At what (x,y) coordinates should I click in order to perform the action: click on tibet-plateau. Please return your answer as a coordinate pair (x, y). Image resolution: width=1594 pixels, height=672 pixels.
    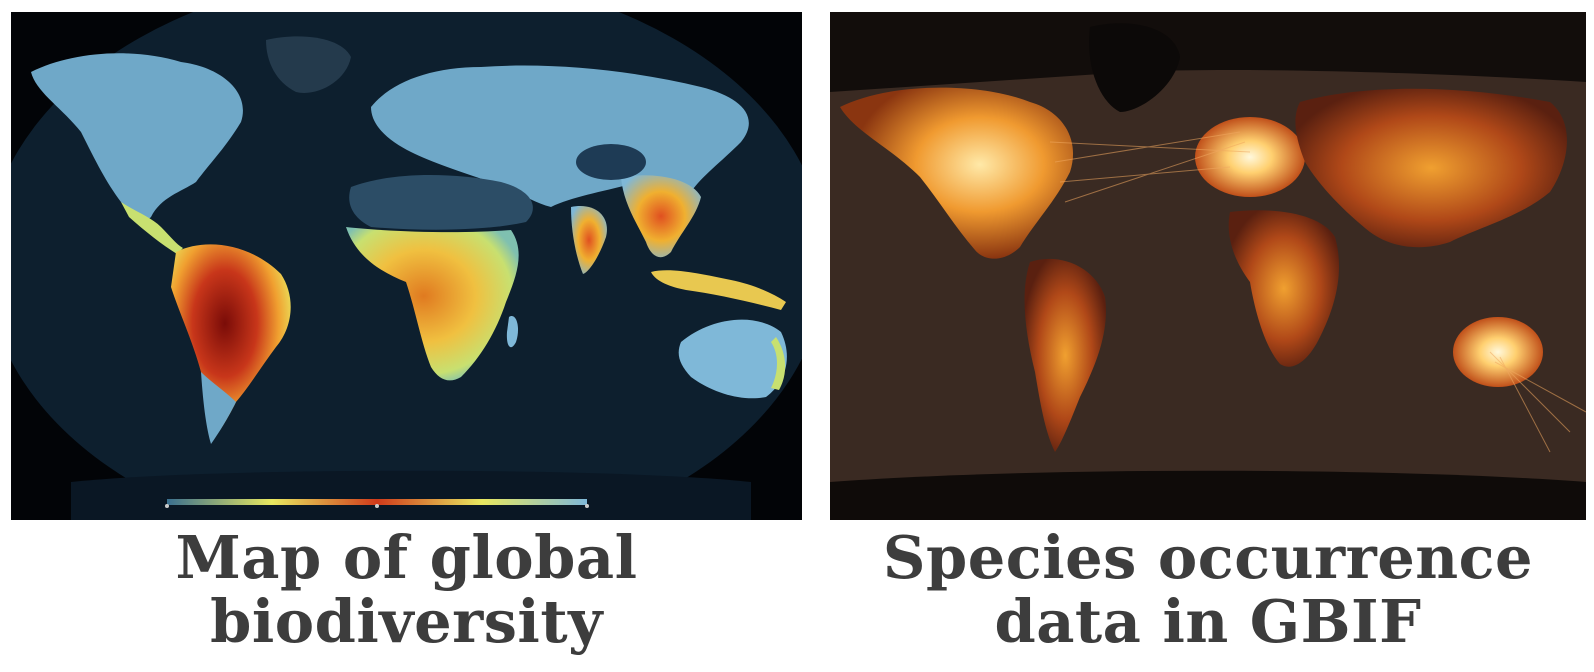
    Looking at the image, I should click on (611, 162).